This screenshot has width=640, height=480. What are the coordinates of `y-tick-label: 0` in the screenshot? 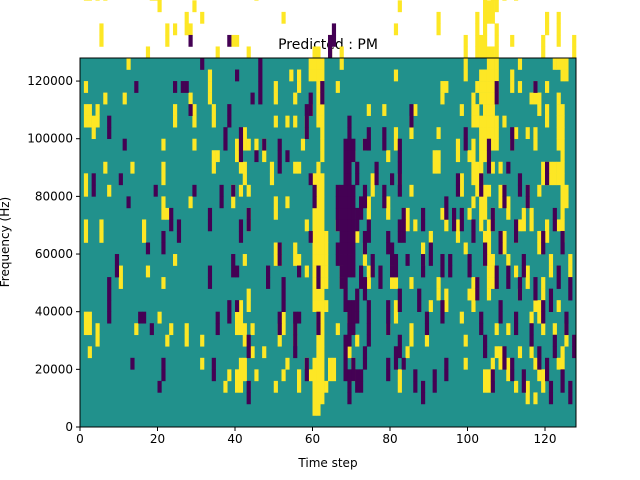 It's located at (69, 427).